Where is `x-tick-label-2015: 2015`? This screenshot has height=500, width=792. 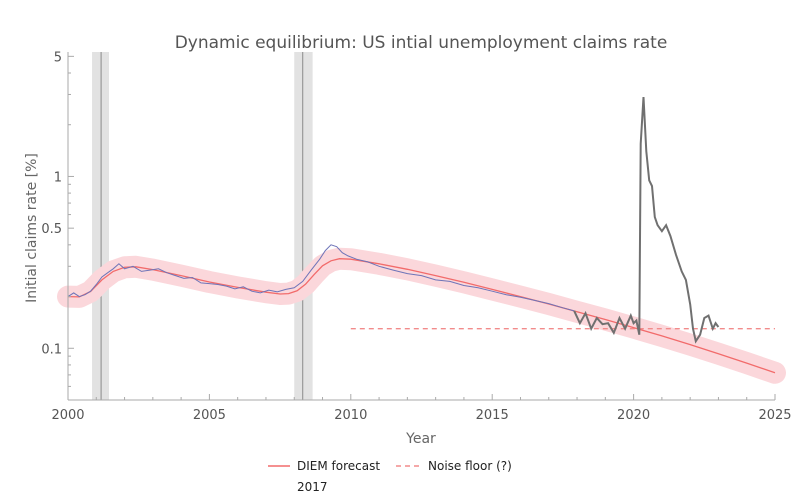 x-tick-label-2015: 2015 is located at coordinates (492, 415).